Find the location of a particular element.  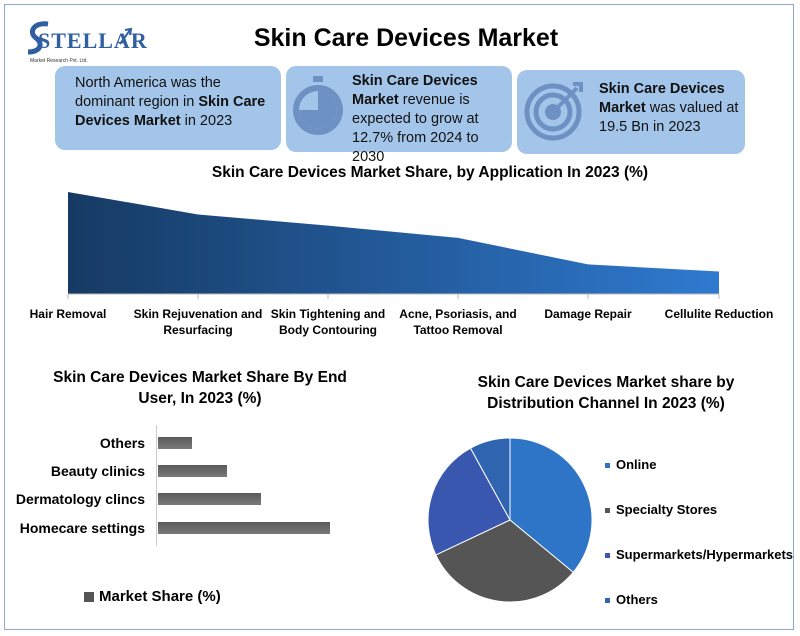

logo-subtitle: Market Research Pvt. Ltd. is located at coordinates (59, 61).